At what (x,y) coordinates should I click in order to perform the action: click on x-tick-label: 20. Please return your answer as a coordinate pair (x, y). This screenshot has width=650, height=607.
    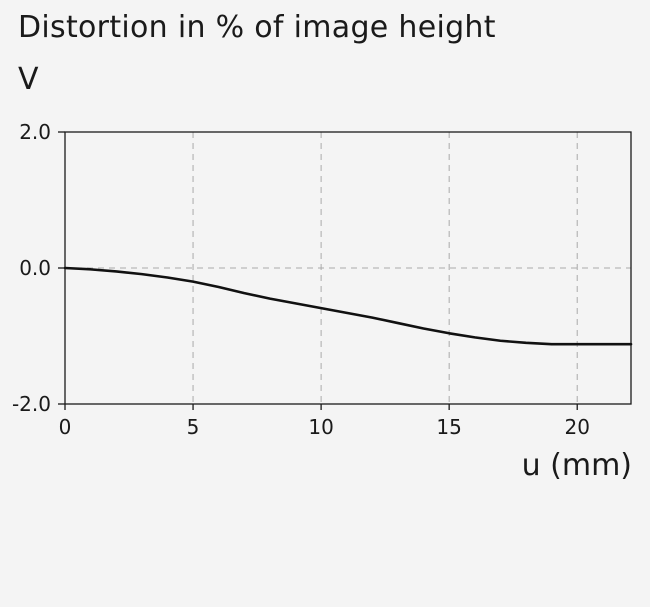
    Looking at the image, I should click on (576, 427).